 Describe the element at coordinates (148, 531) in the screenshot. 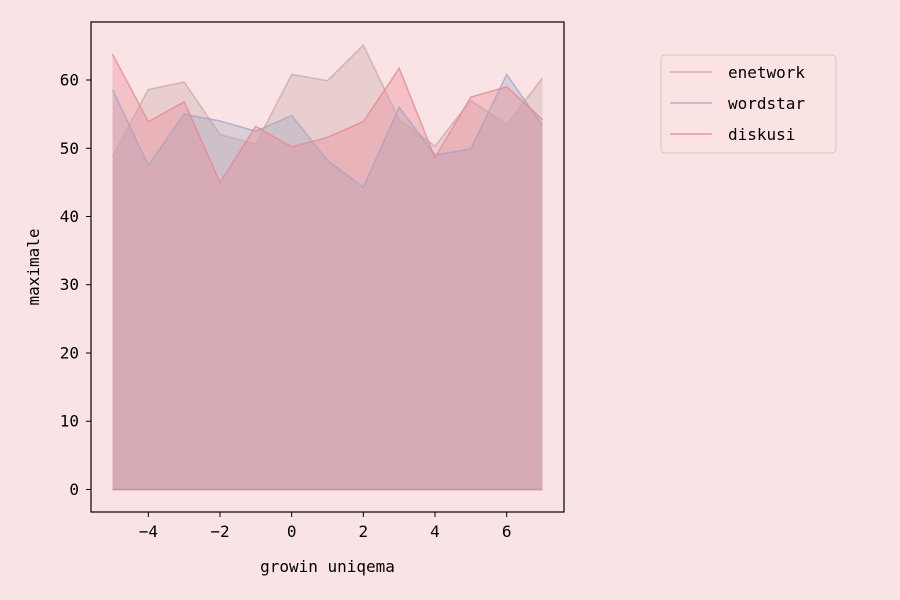

I see `x-tick-label: −4` at that location.